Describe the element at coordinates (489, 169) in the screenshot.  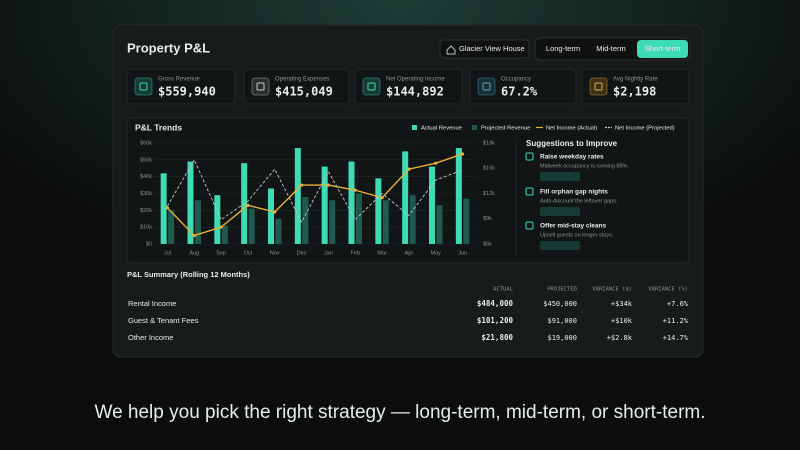
I see `y2-tick-label: $15k` at that location.